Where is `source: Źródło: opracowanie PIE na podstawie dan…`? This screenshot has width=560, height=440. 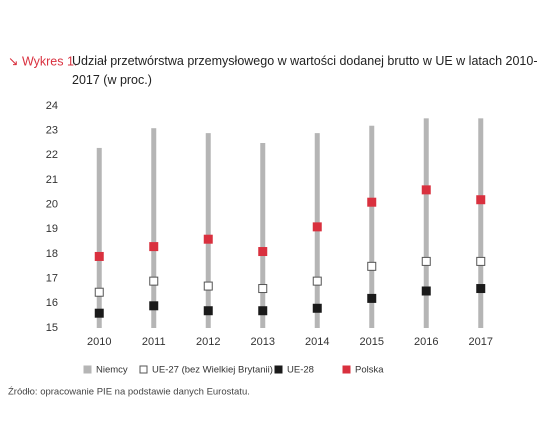
source: Źródło: opracowanie PIE na podstawie dan… is located at coordinates (129, 392).